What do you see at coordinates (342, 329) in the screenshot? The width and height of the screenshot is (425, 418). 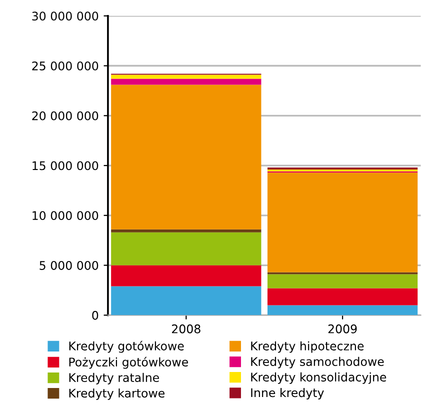 I see `x-tick-label: 2009` at bounding box center [342, 329].